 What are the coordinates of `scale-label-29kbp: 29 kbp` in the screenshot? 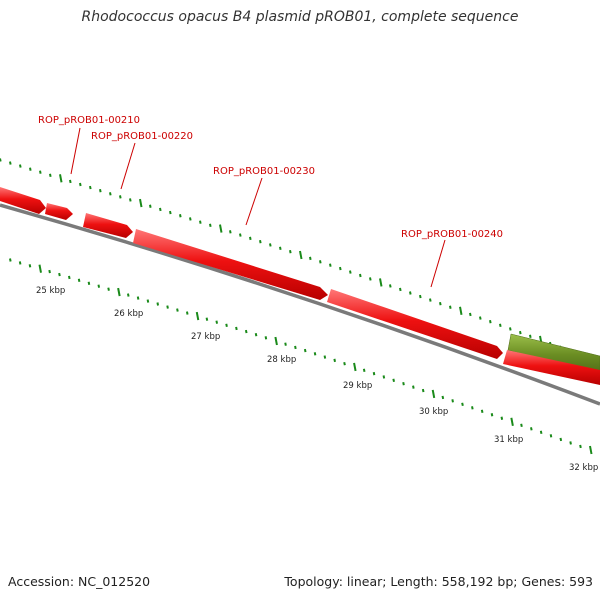 It's located at (357, 386).